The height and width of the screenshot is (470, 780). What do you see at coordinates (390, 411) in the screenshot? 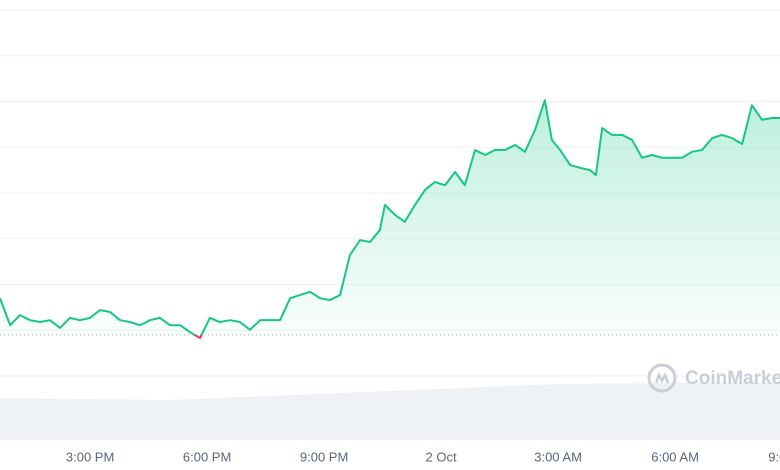
I see `volume-area` at bounding box center [390, 411].